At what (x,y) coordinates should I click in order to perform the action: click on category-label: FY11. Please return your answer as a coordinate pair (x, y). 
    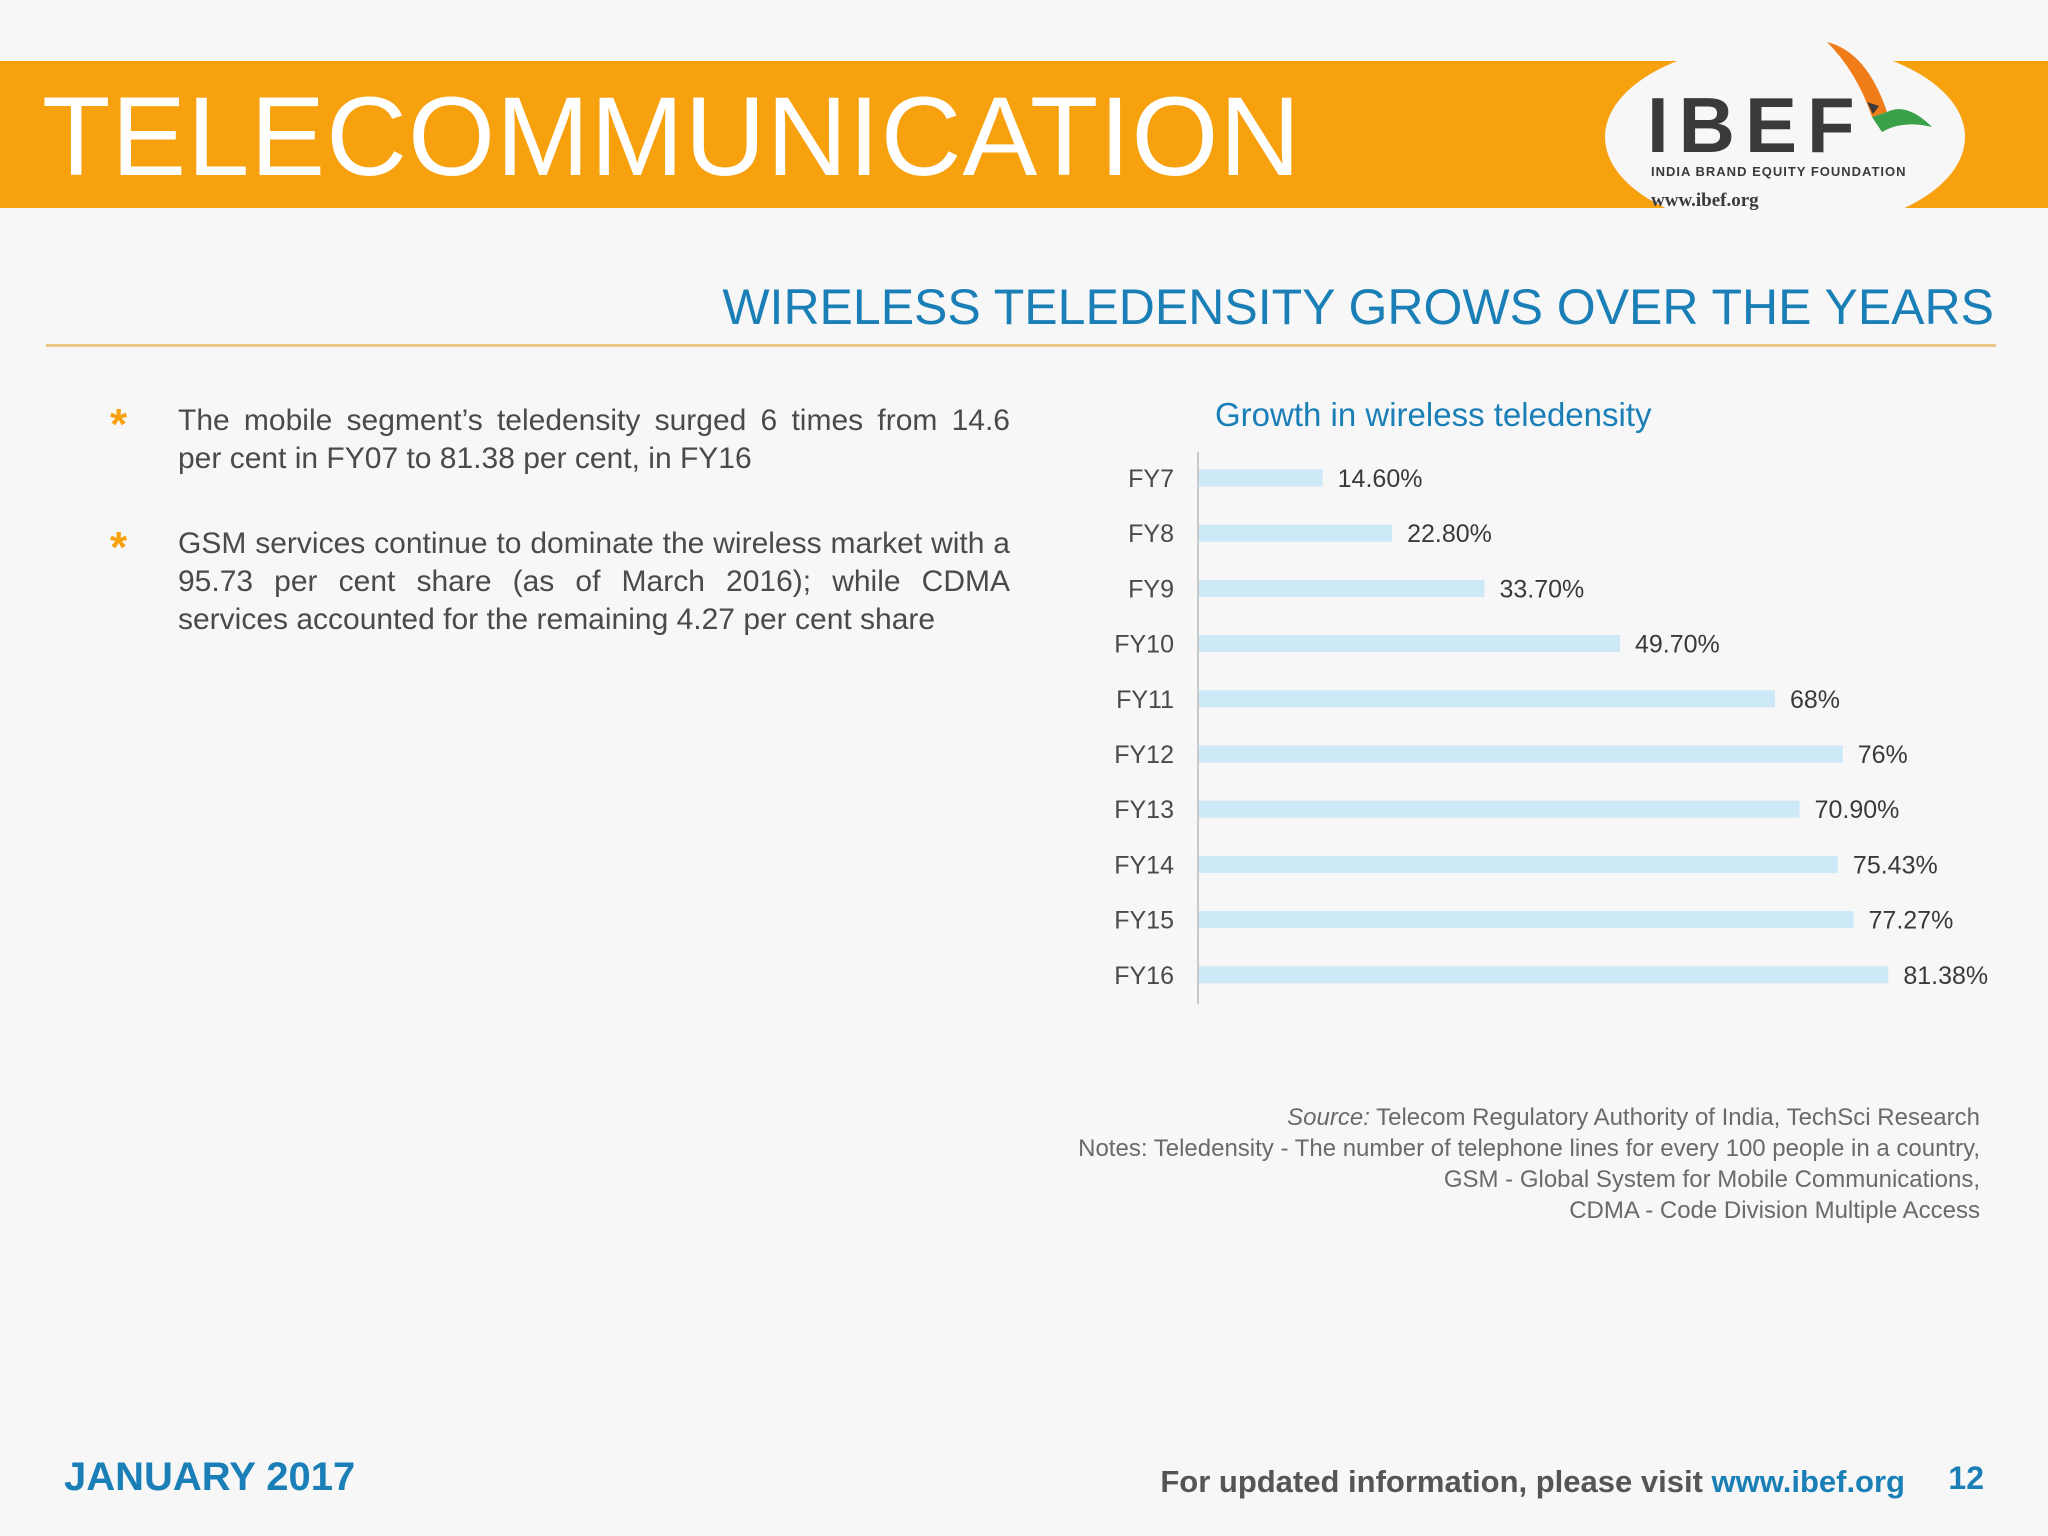
    Looking at the image, I should click on (1145, 700).